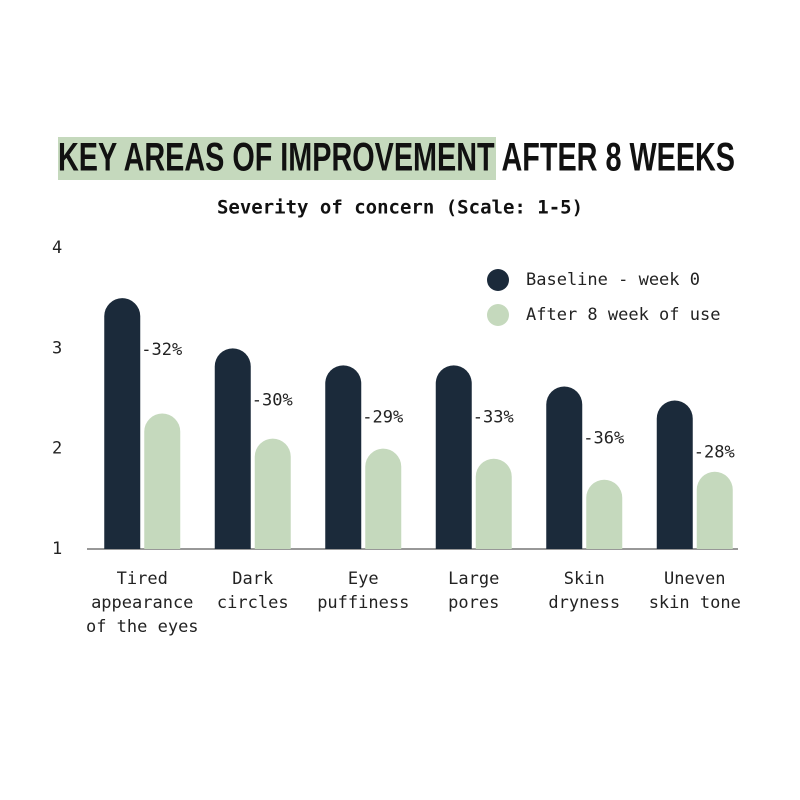  What do you see at coordinates (161, 350) in the screenshot?
I see `change-label: -32%` at bounding box center [161, 350].